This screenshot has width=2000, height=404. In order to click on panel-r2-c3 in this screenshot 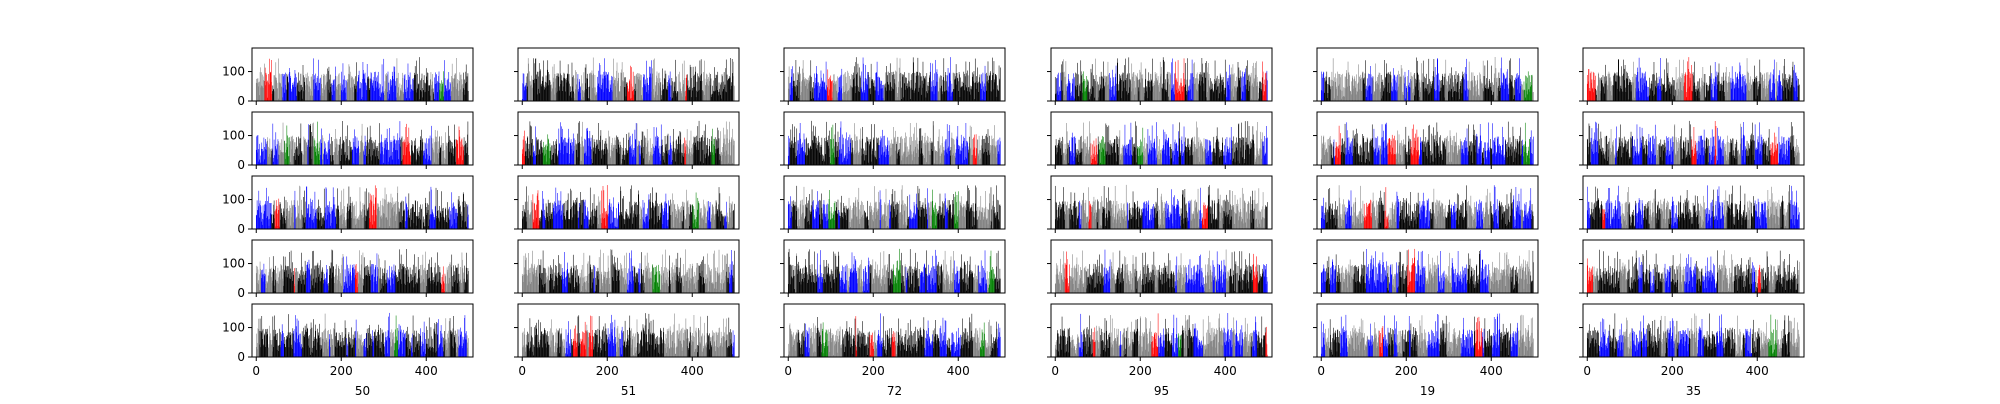, I will do `click(892, 140)`.